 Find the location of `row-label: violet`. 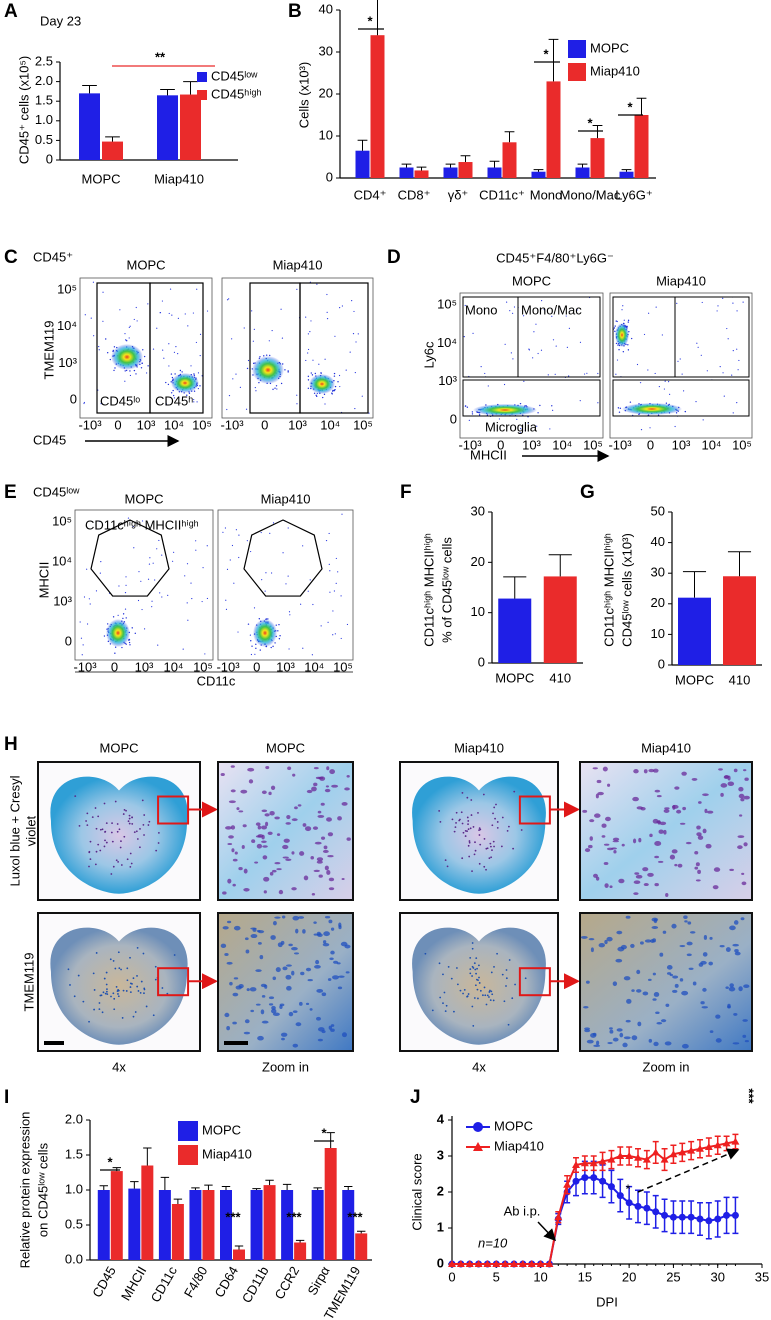

row-label: violet is located at coordinates (30, 830).